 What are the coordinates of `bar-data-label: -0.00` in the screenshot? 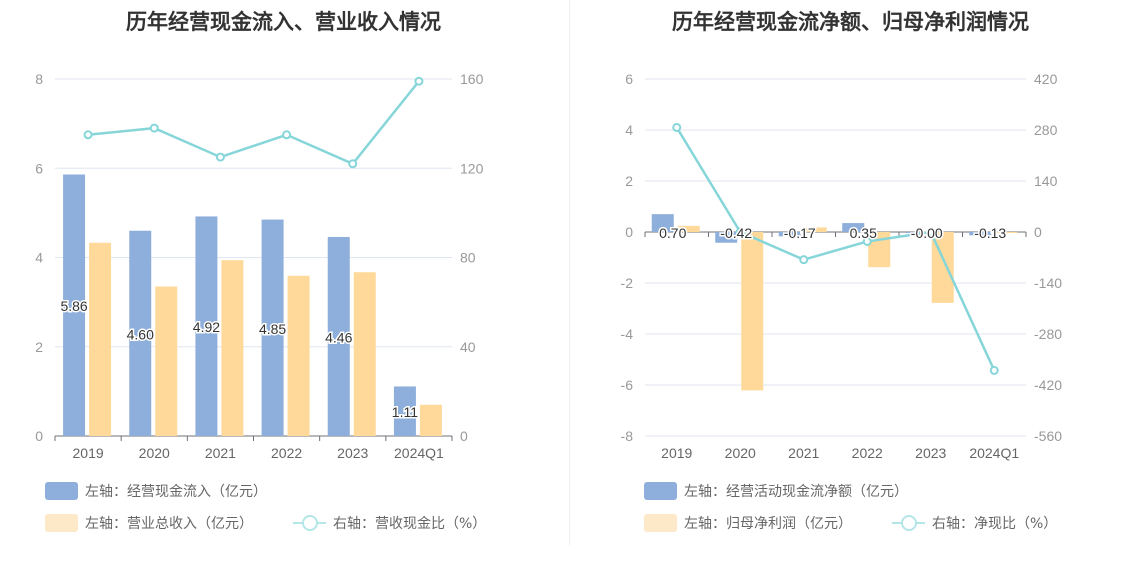 It's located at (927, 233).